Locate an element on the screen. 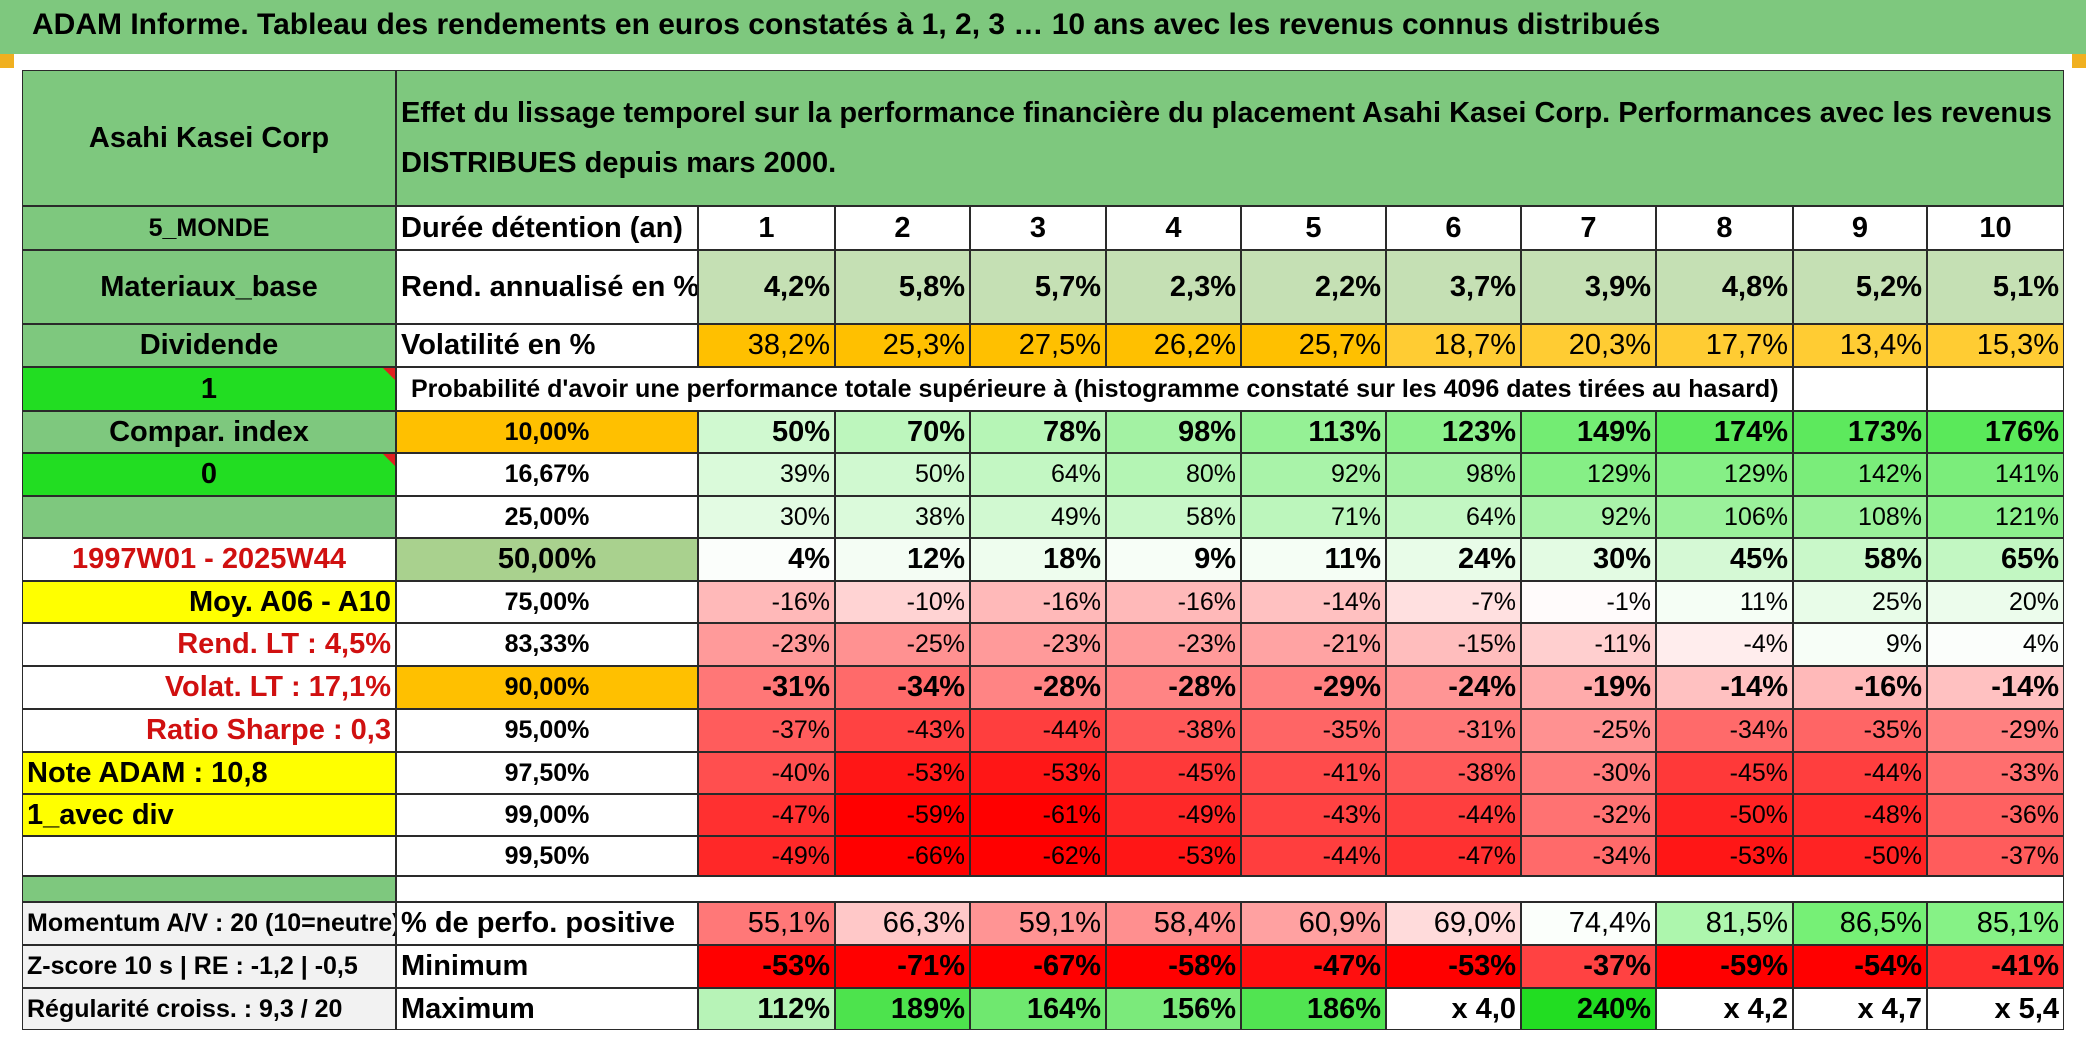 The width and height of the screenshot is (2086, 1044). maximum-cell: 189% is located at coordinates (902, 1009).